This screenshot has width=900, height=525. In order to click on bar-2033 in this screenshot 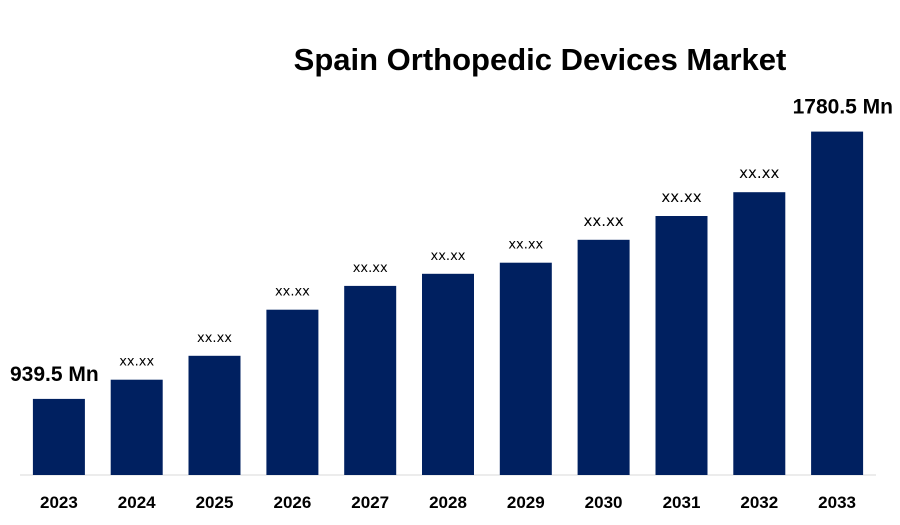, I will do `click(837, 303)`.